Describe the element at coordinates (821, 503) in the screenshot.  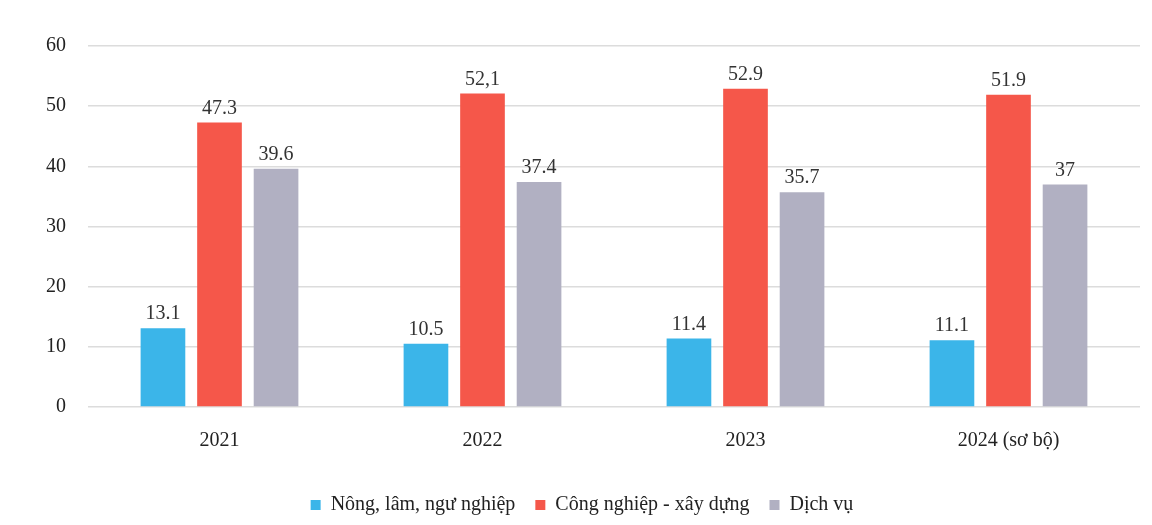
I see `legend-label: Dịch vụ` at that location.